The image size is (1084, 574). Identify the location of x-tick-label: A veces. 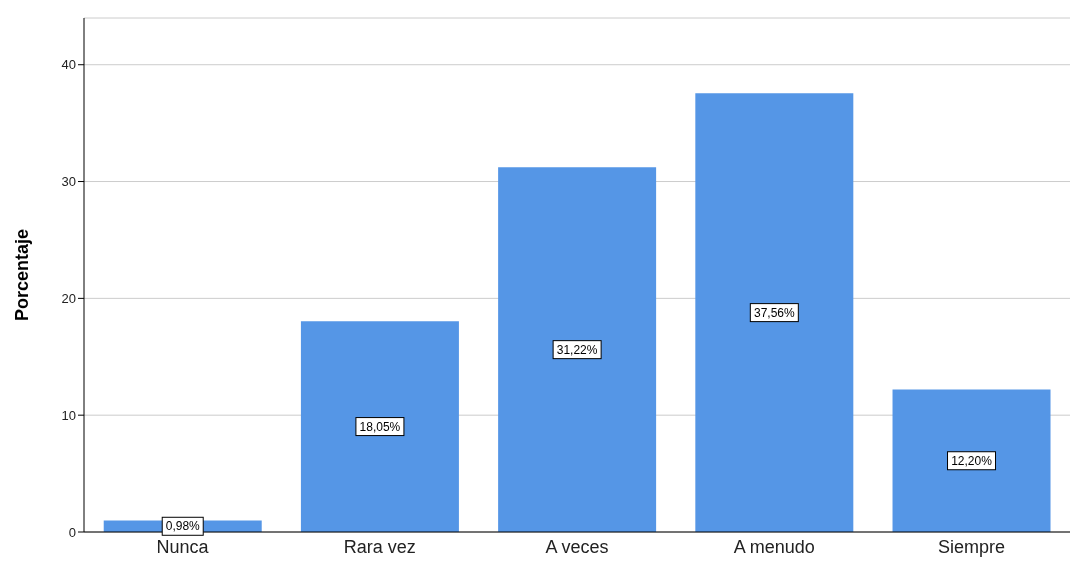
(577, 546).